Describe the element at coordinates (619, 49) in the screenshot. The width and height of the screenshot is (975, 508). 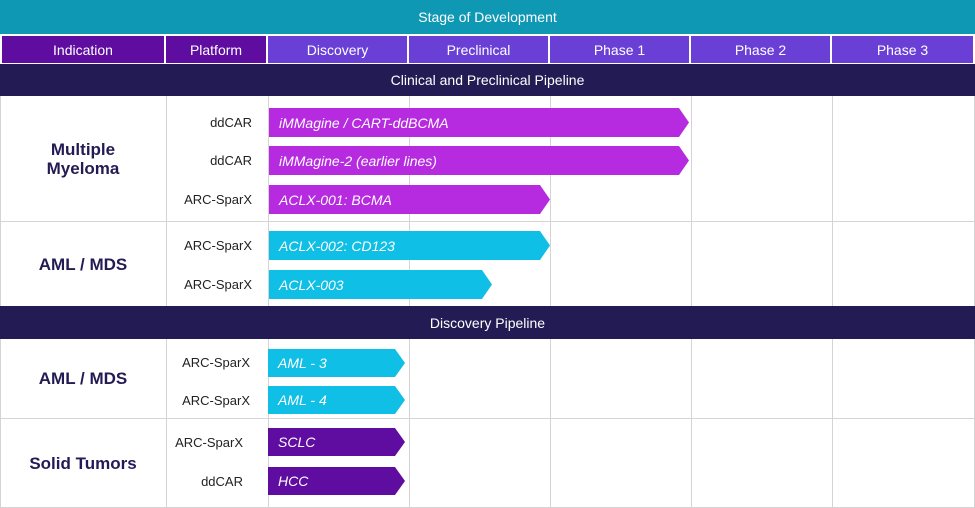
I see `column-header-phase-1: Phase 1` at that location.